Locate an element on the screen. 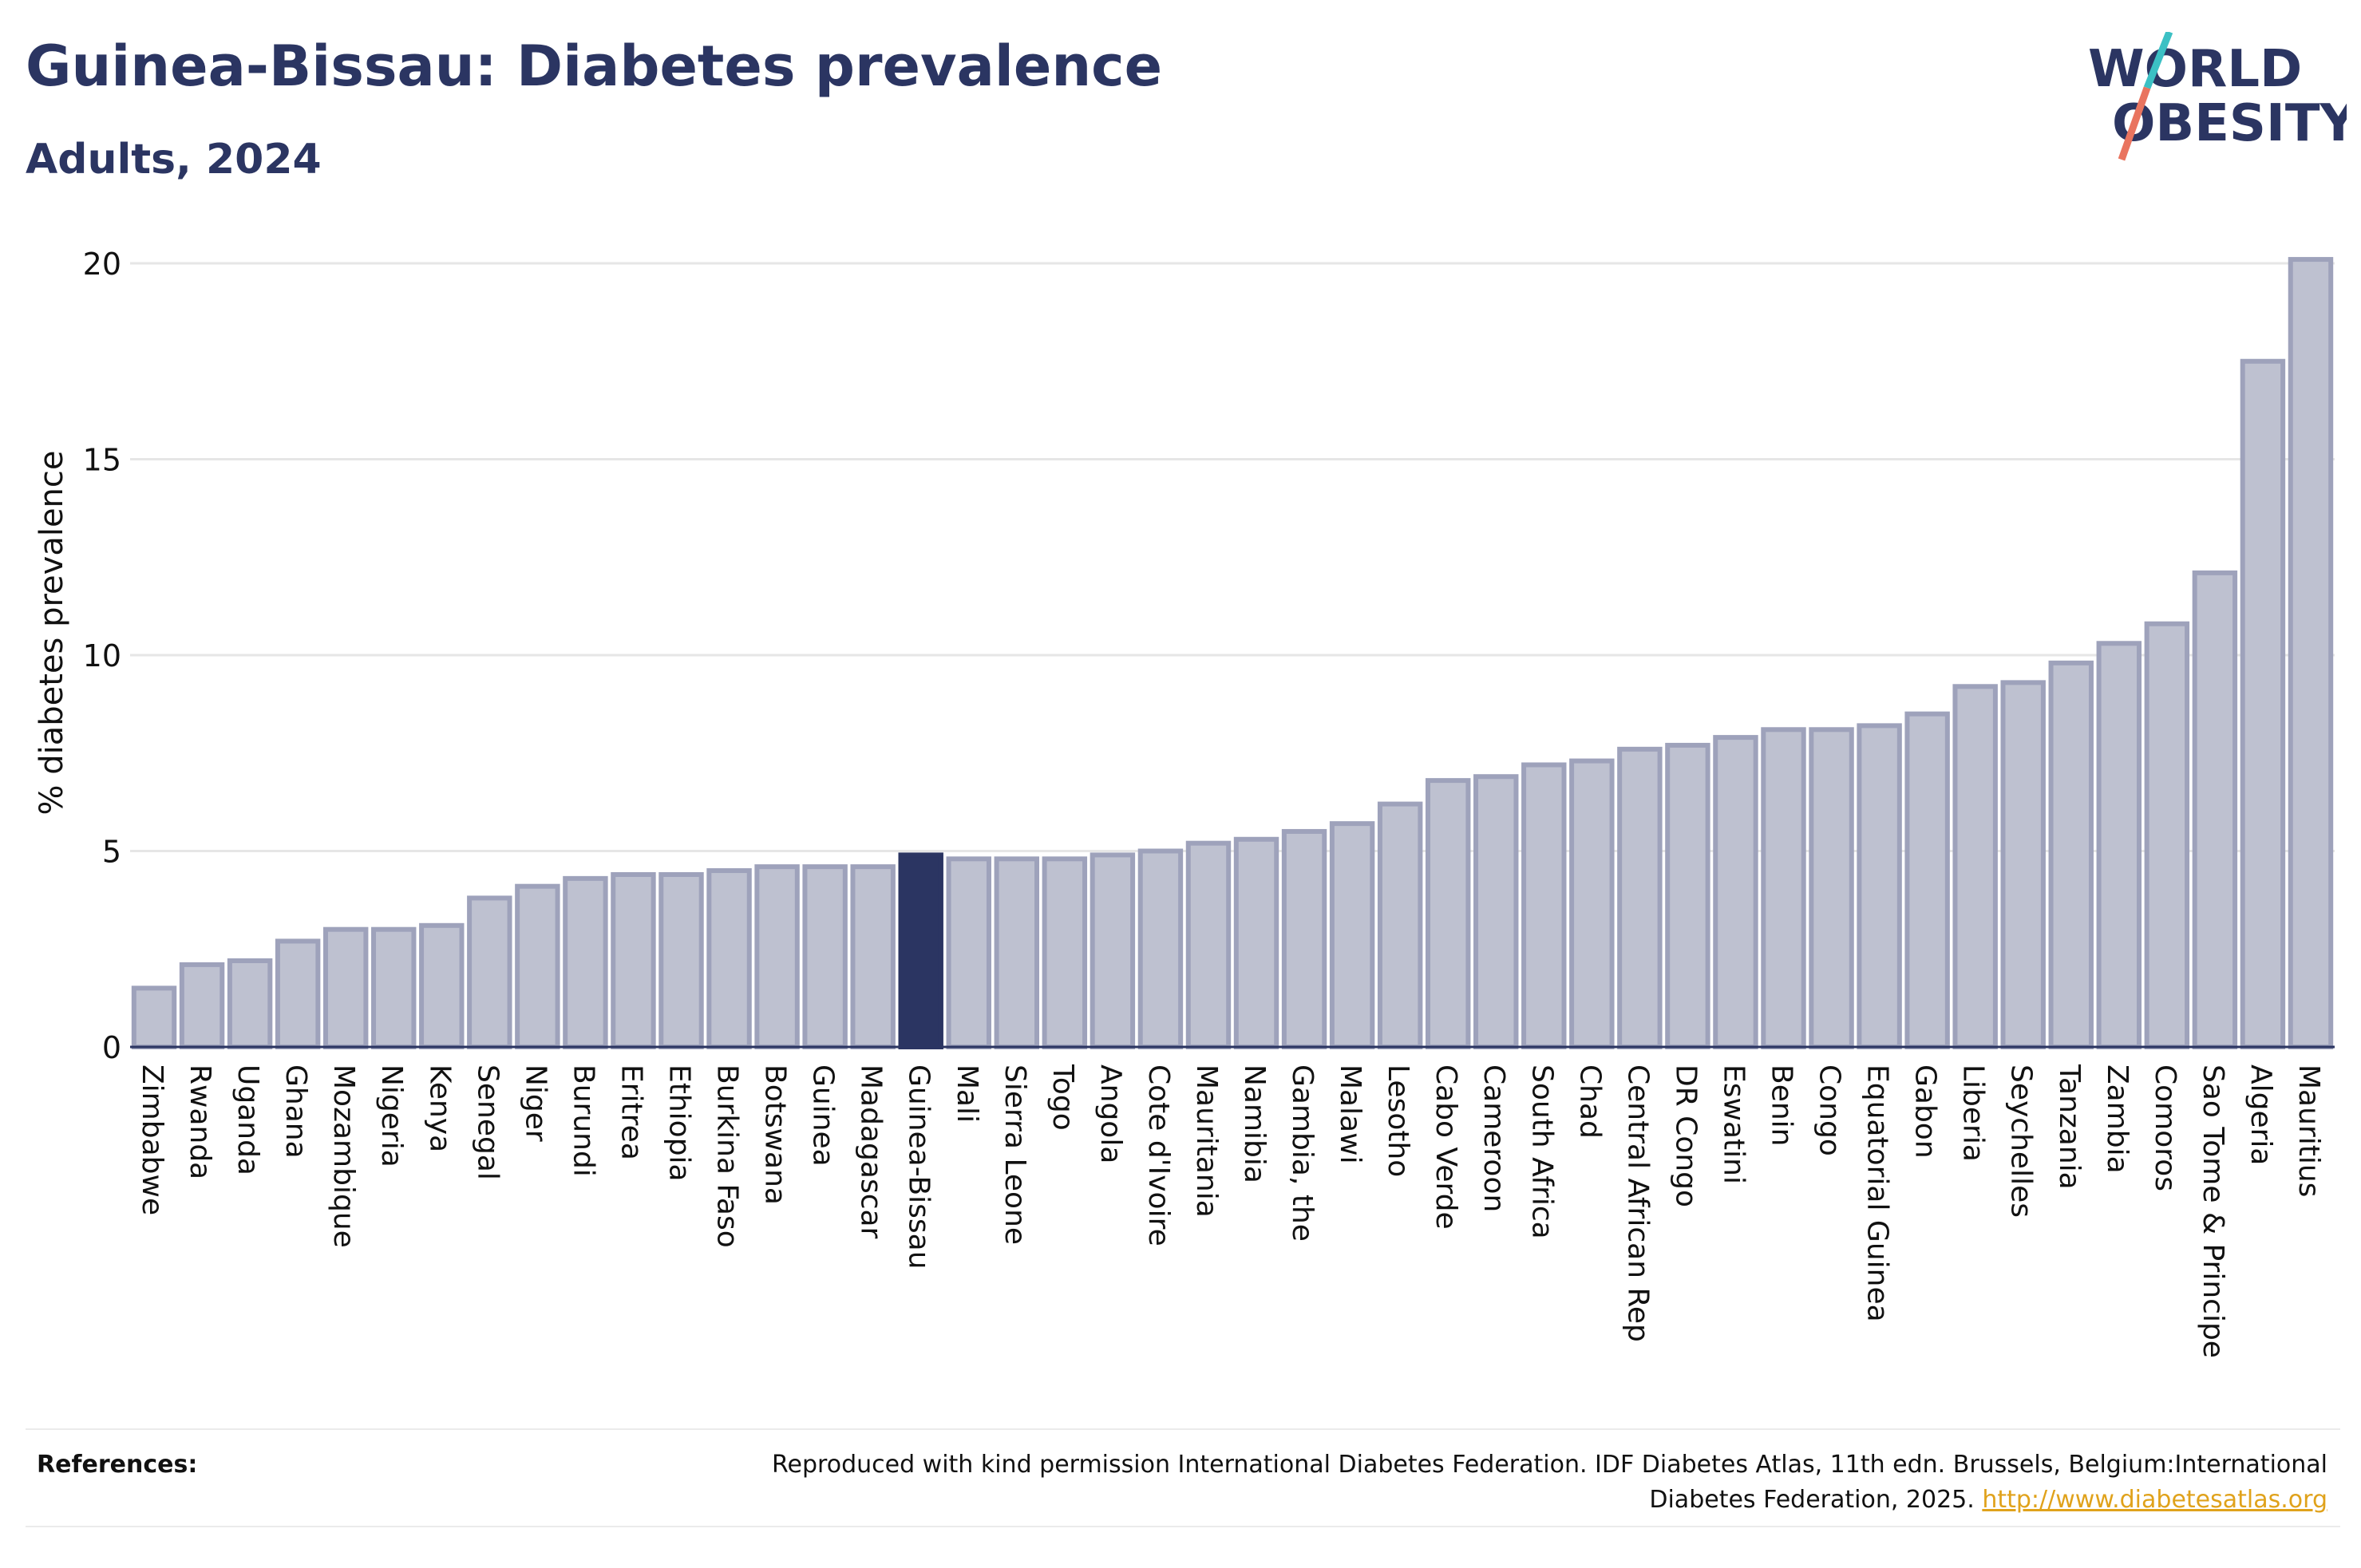 The image size is (2361, 1568). bar-eritrea is located at coordinates (633, 960).